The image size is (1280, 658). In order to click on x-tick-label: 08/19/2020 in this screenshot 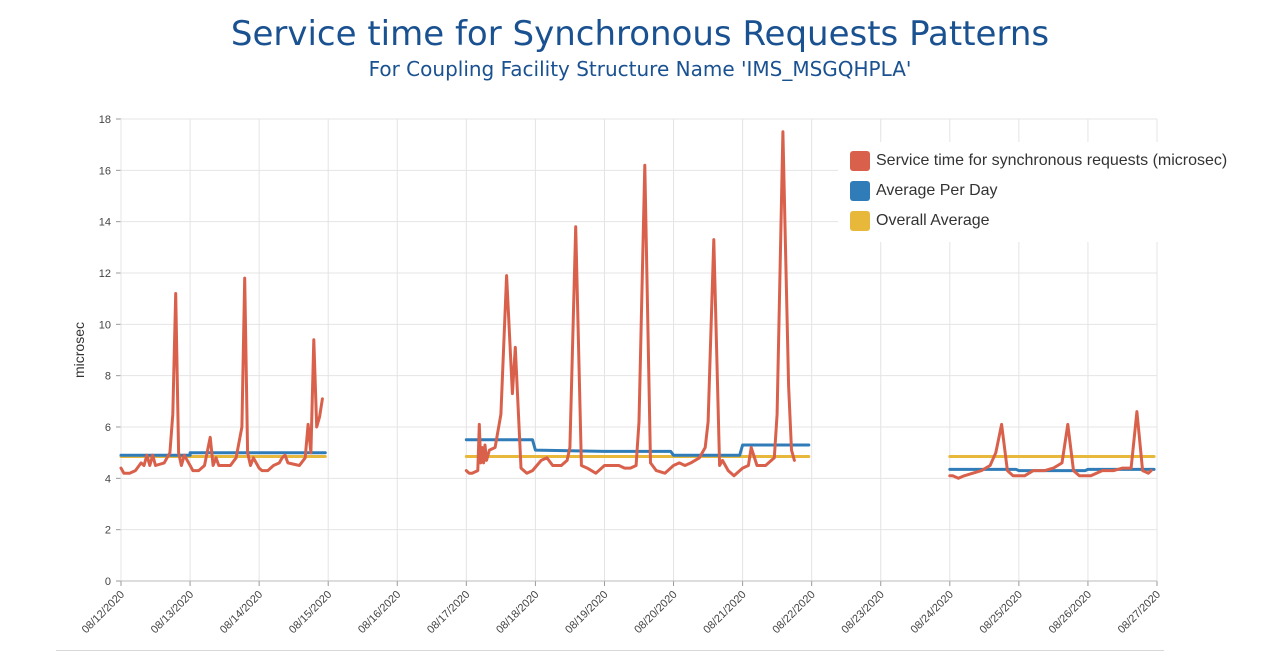, I will do `click(586, 612)`.